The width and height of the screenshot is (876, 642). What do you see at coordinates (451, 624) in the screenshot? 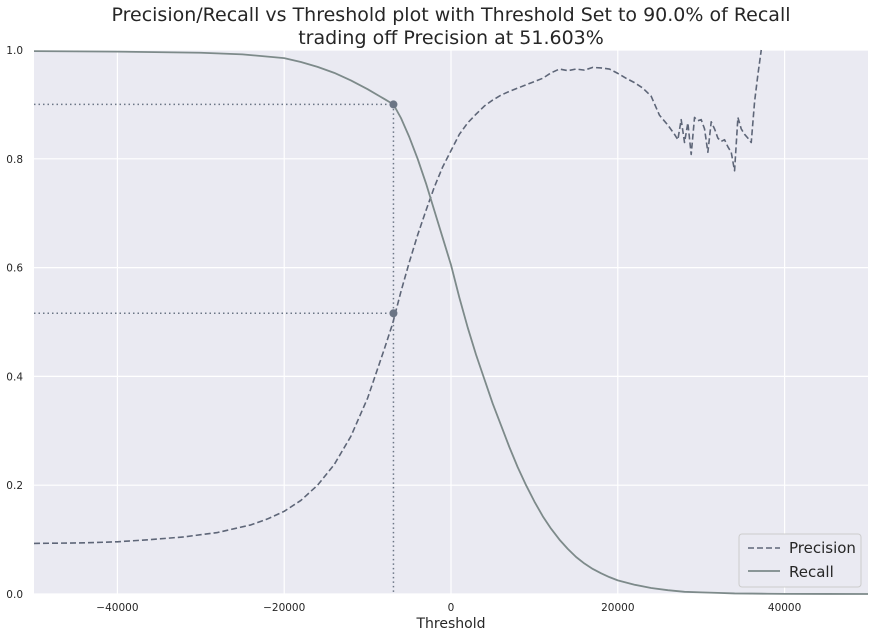
I see `x-axis-label: Threshold` at bounding box center [451, 624].